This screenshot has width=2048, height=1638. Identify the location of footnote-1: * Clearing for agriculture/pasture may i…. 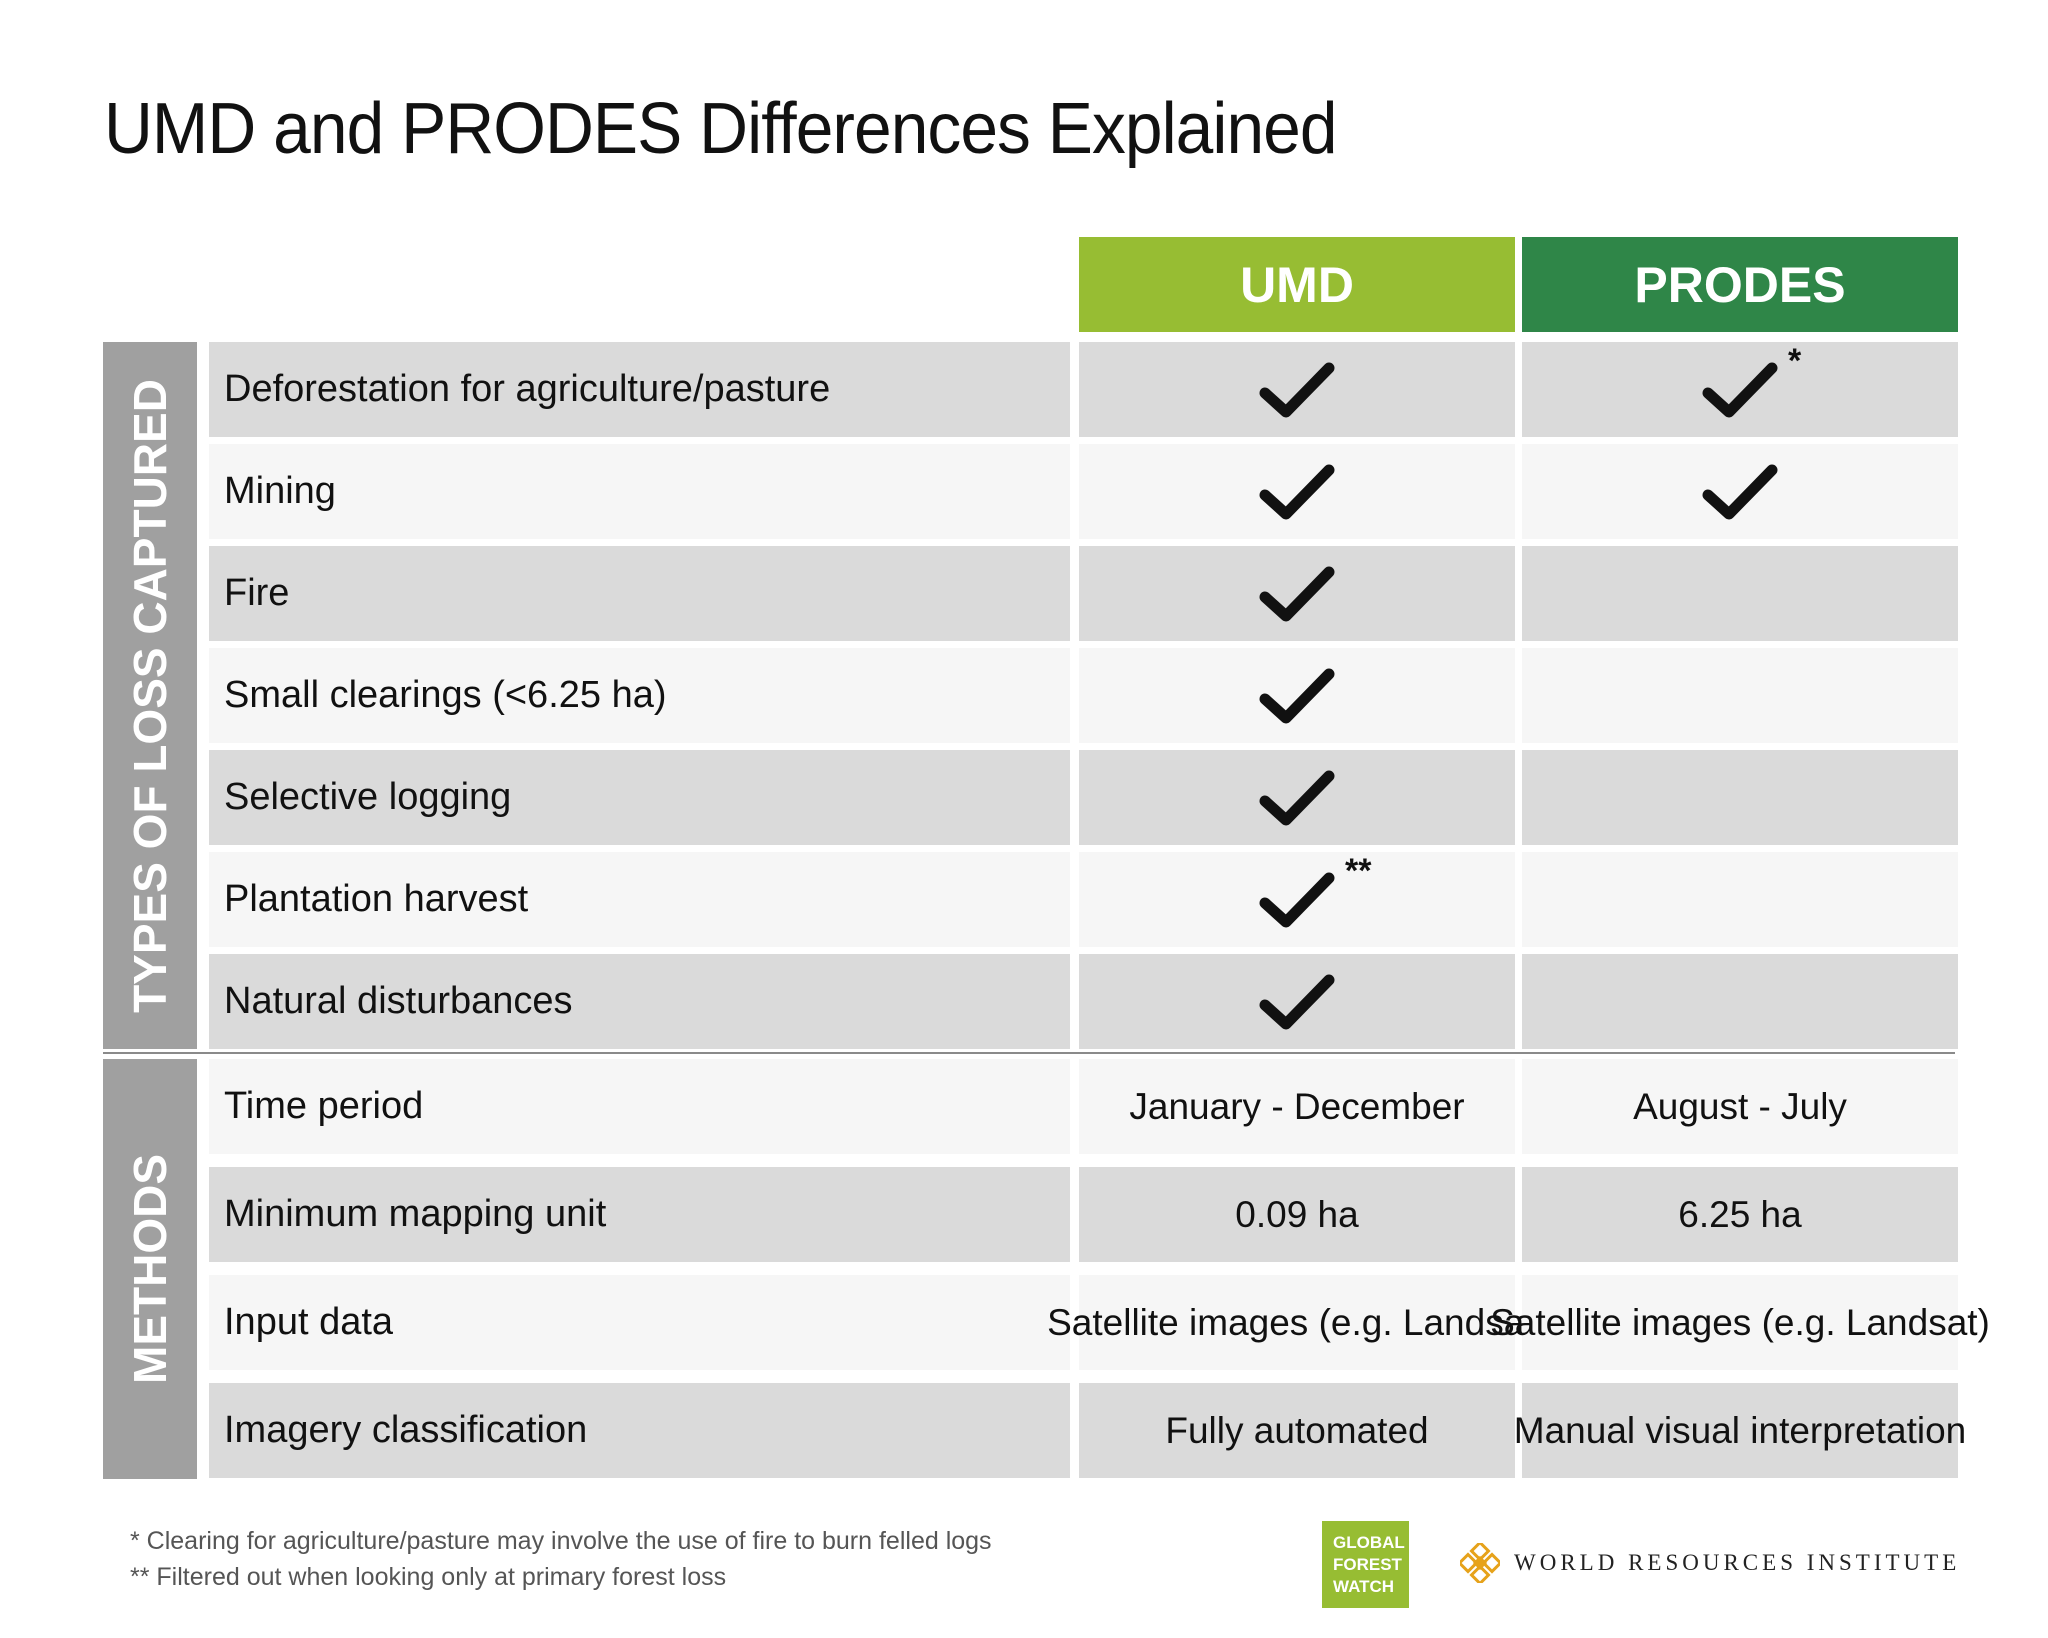
(561, 1541).